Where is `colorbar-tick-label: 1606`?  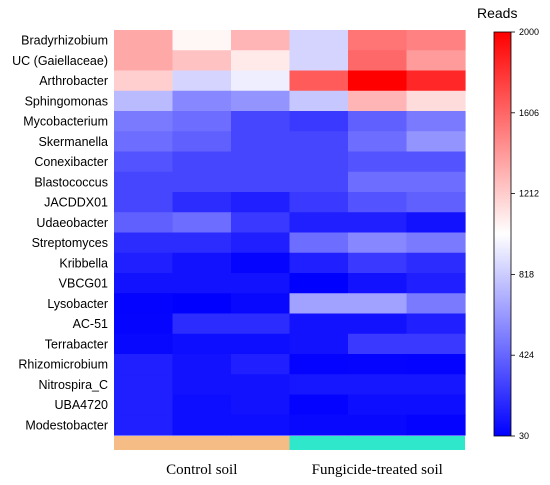
colorbar-tick-label: 1606 is located at coordinates (529, 113).